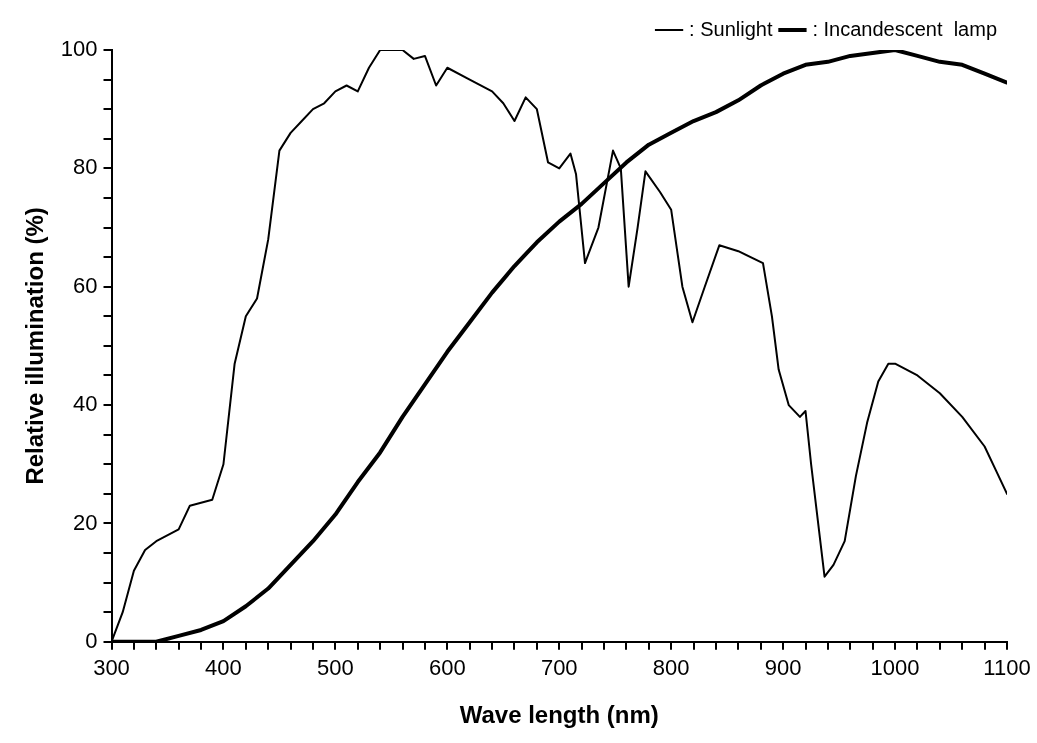 The image size is (1037, 743). Describe the element at coordinates (559, 668) in the screenshot. I see `x-tick-label: 700` at that location.